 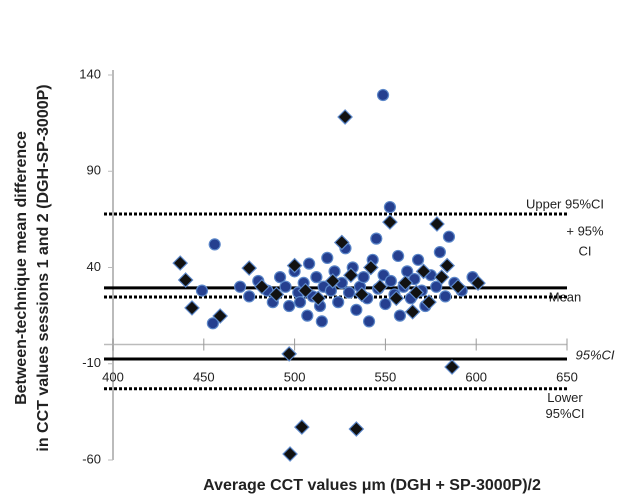 What do you see at coordinates (94, 266) in the screenshot?
I see `y-tick-label: 40` at bounding box center [94, 266].